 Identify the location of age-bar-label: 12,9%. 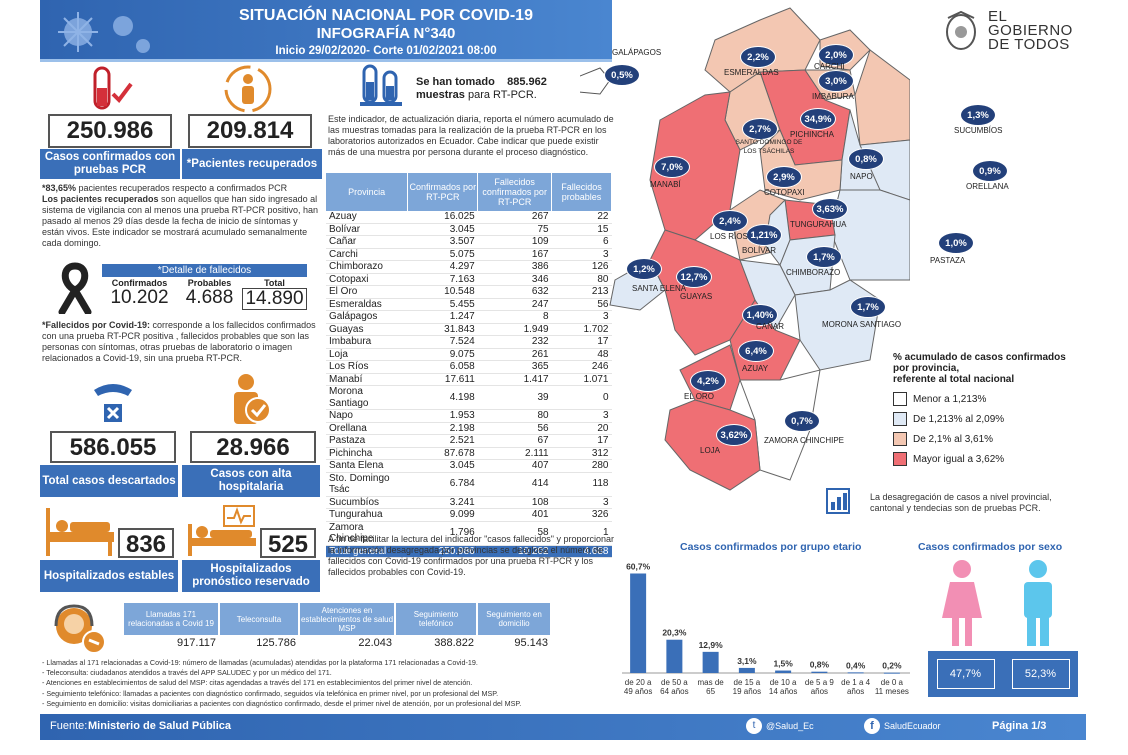
(711, 645).